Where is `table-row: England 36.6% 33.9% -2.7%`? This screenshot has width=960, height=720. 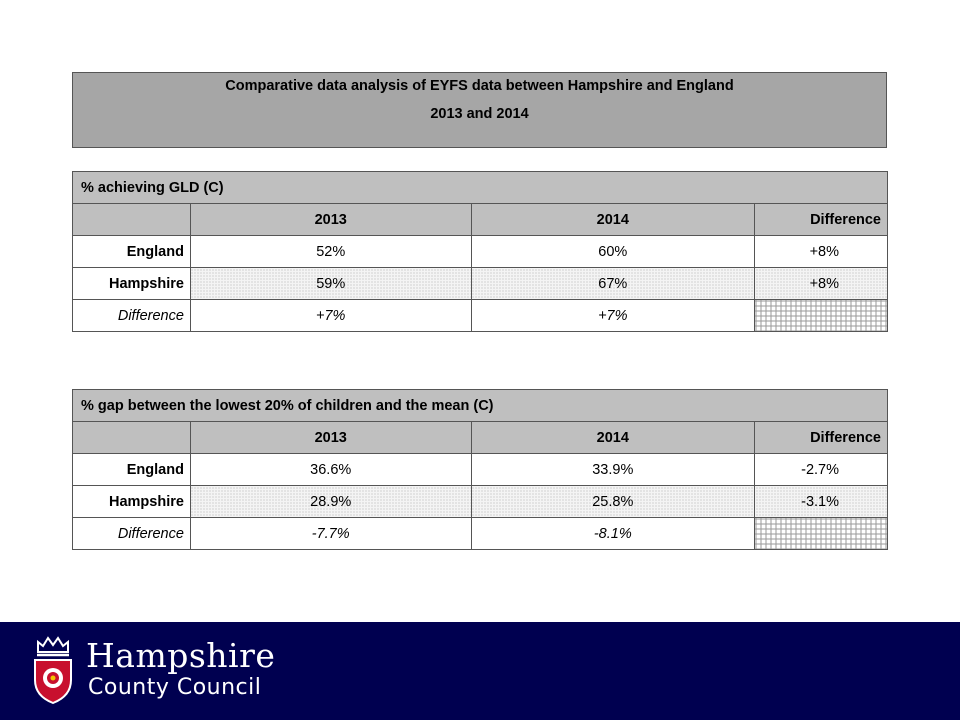
table-row: England 36.6% 33.9% -2.7% is located at coordinates (480, 469).